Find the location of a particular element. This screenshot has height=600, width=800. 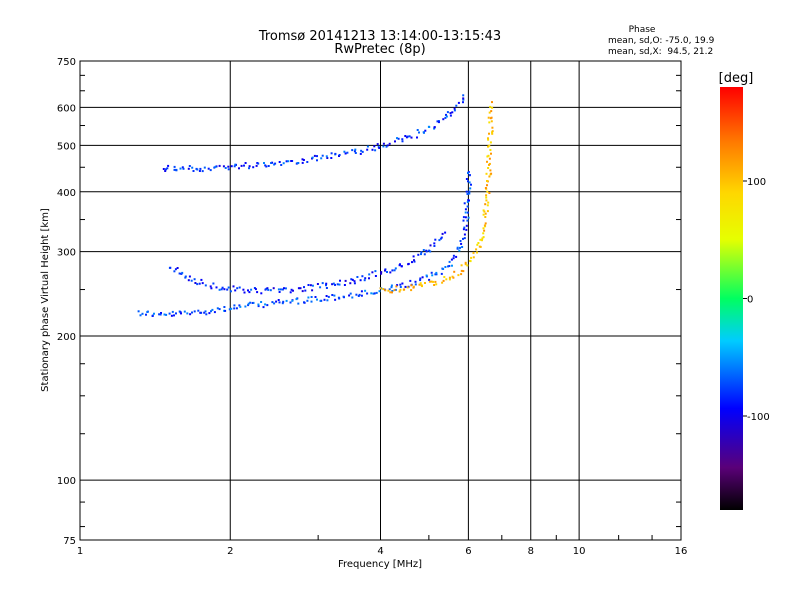

x-tick-label: 10 is located at coordinates (579, 551).